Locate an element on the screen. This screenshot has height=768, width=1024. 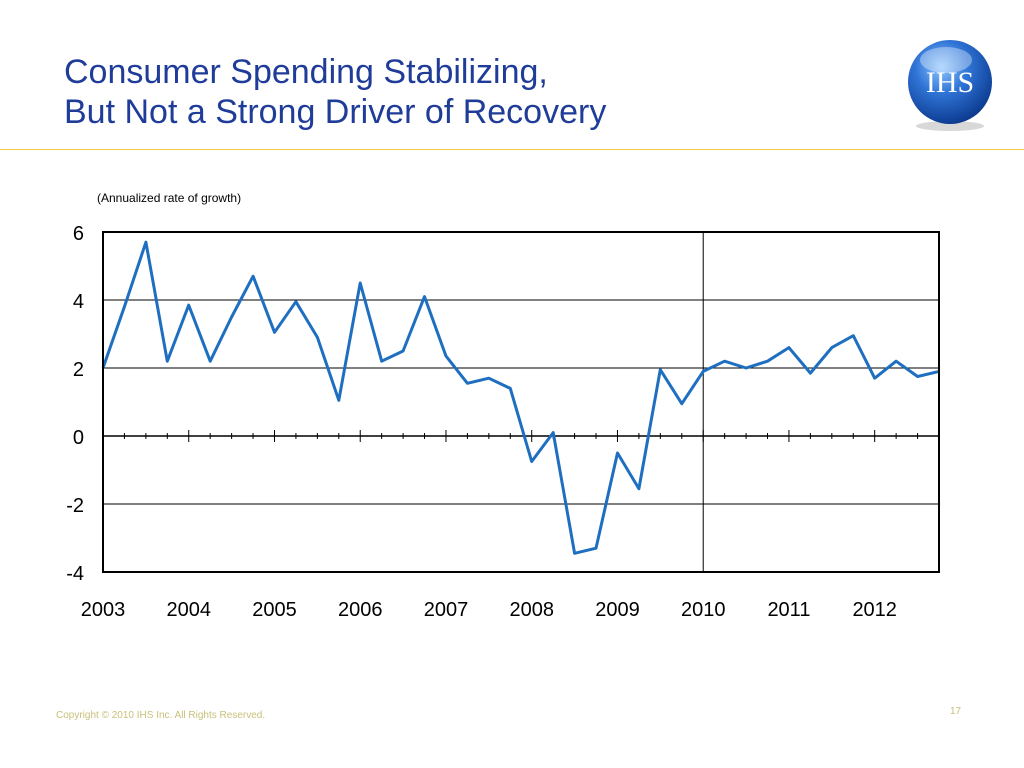
x-tick-label: 2004 is located at coordinates (188, 610).